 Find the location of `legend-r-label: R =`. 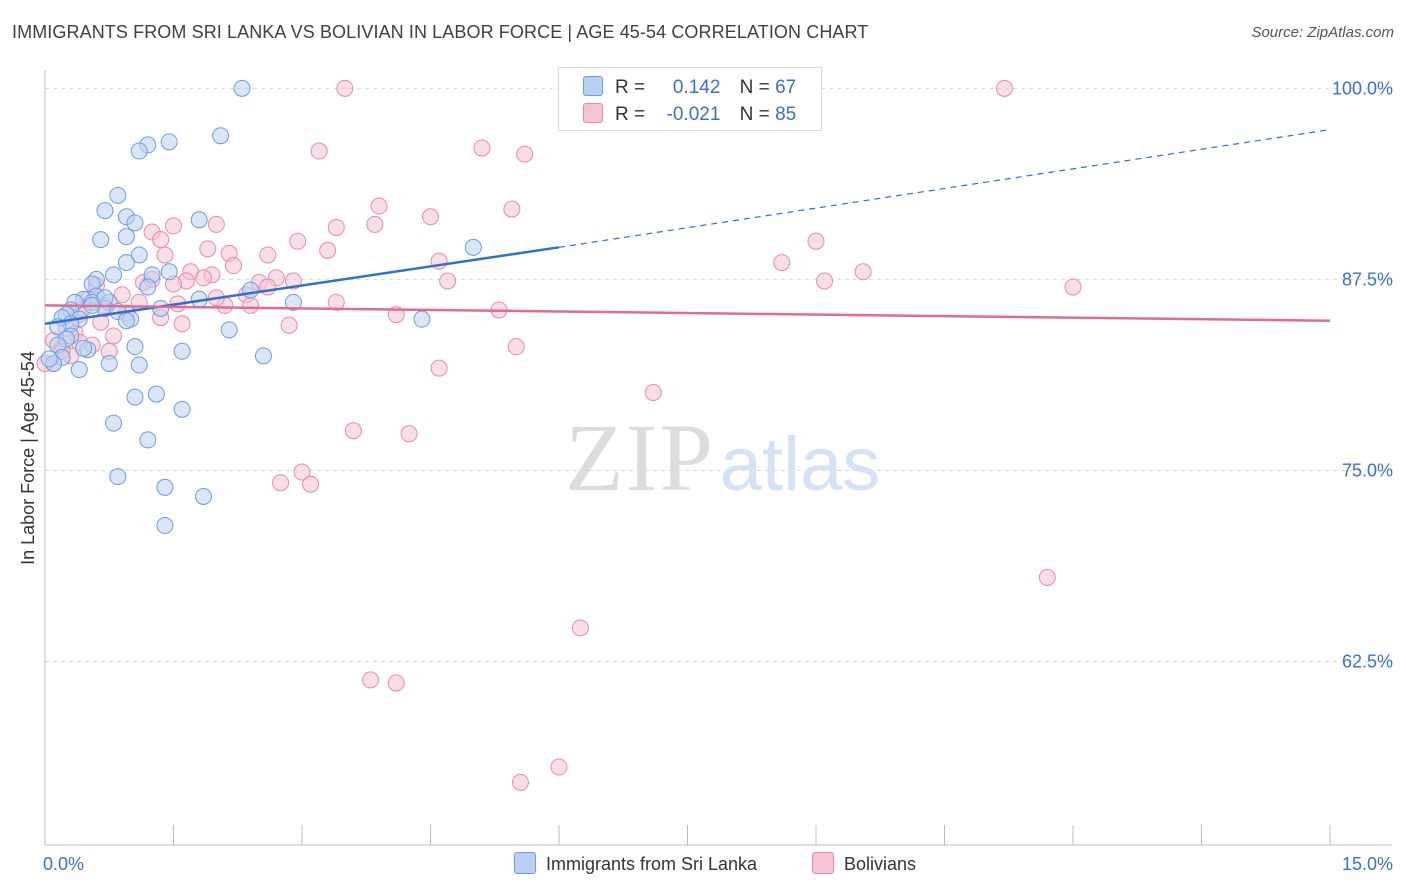

legend-r-label: R = is located at coordinates (630, 114).